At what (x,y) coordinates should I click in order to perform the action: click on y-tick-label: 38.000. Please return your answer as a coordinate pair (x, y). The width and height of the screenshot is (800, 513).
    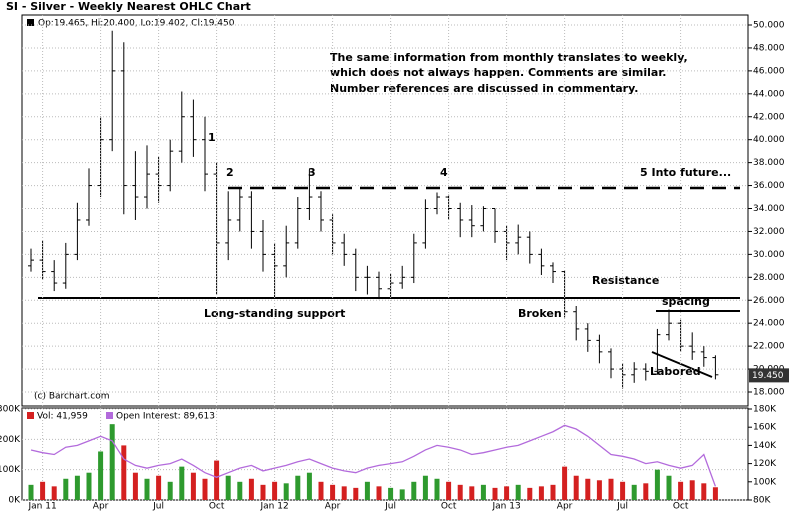
    Looking at the image, I should click on (769, 163).